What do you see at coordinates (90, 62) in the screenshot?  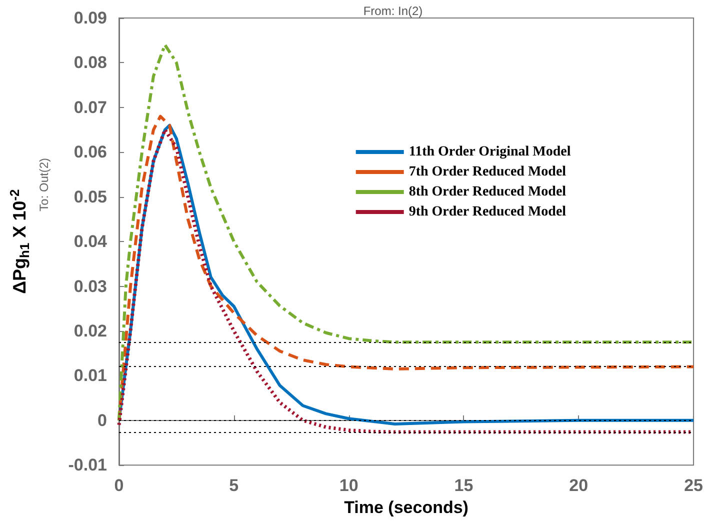 I see `y-tick-label: 0.08` at bounding box center [90, 62].